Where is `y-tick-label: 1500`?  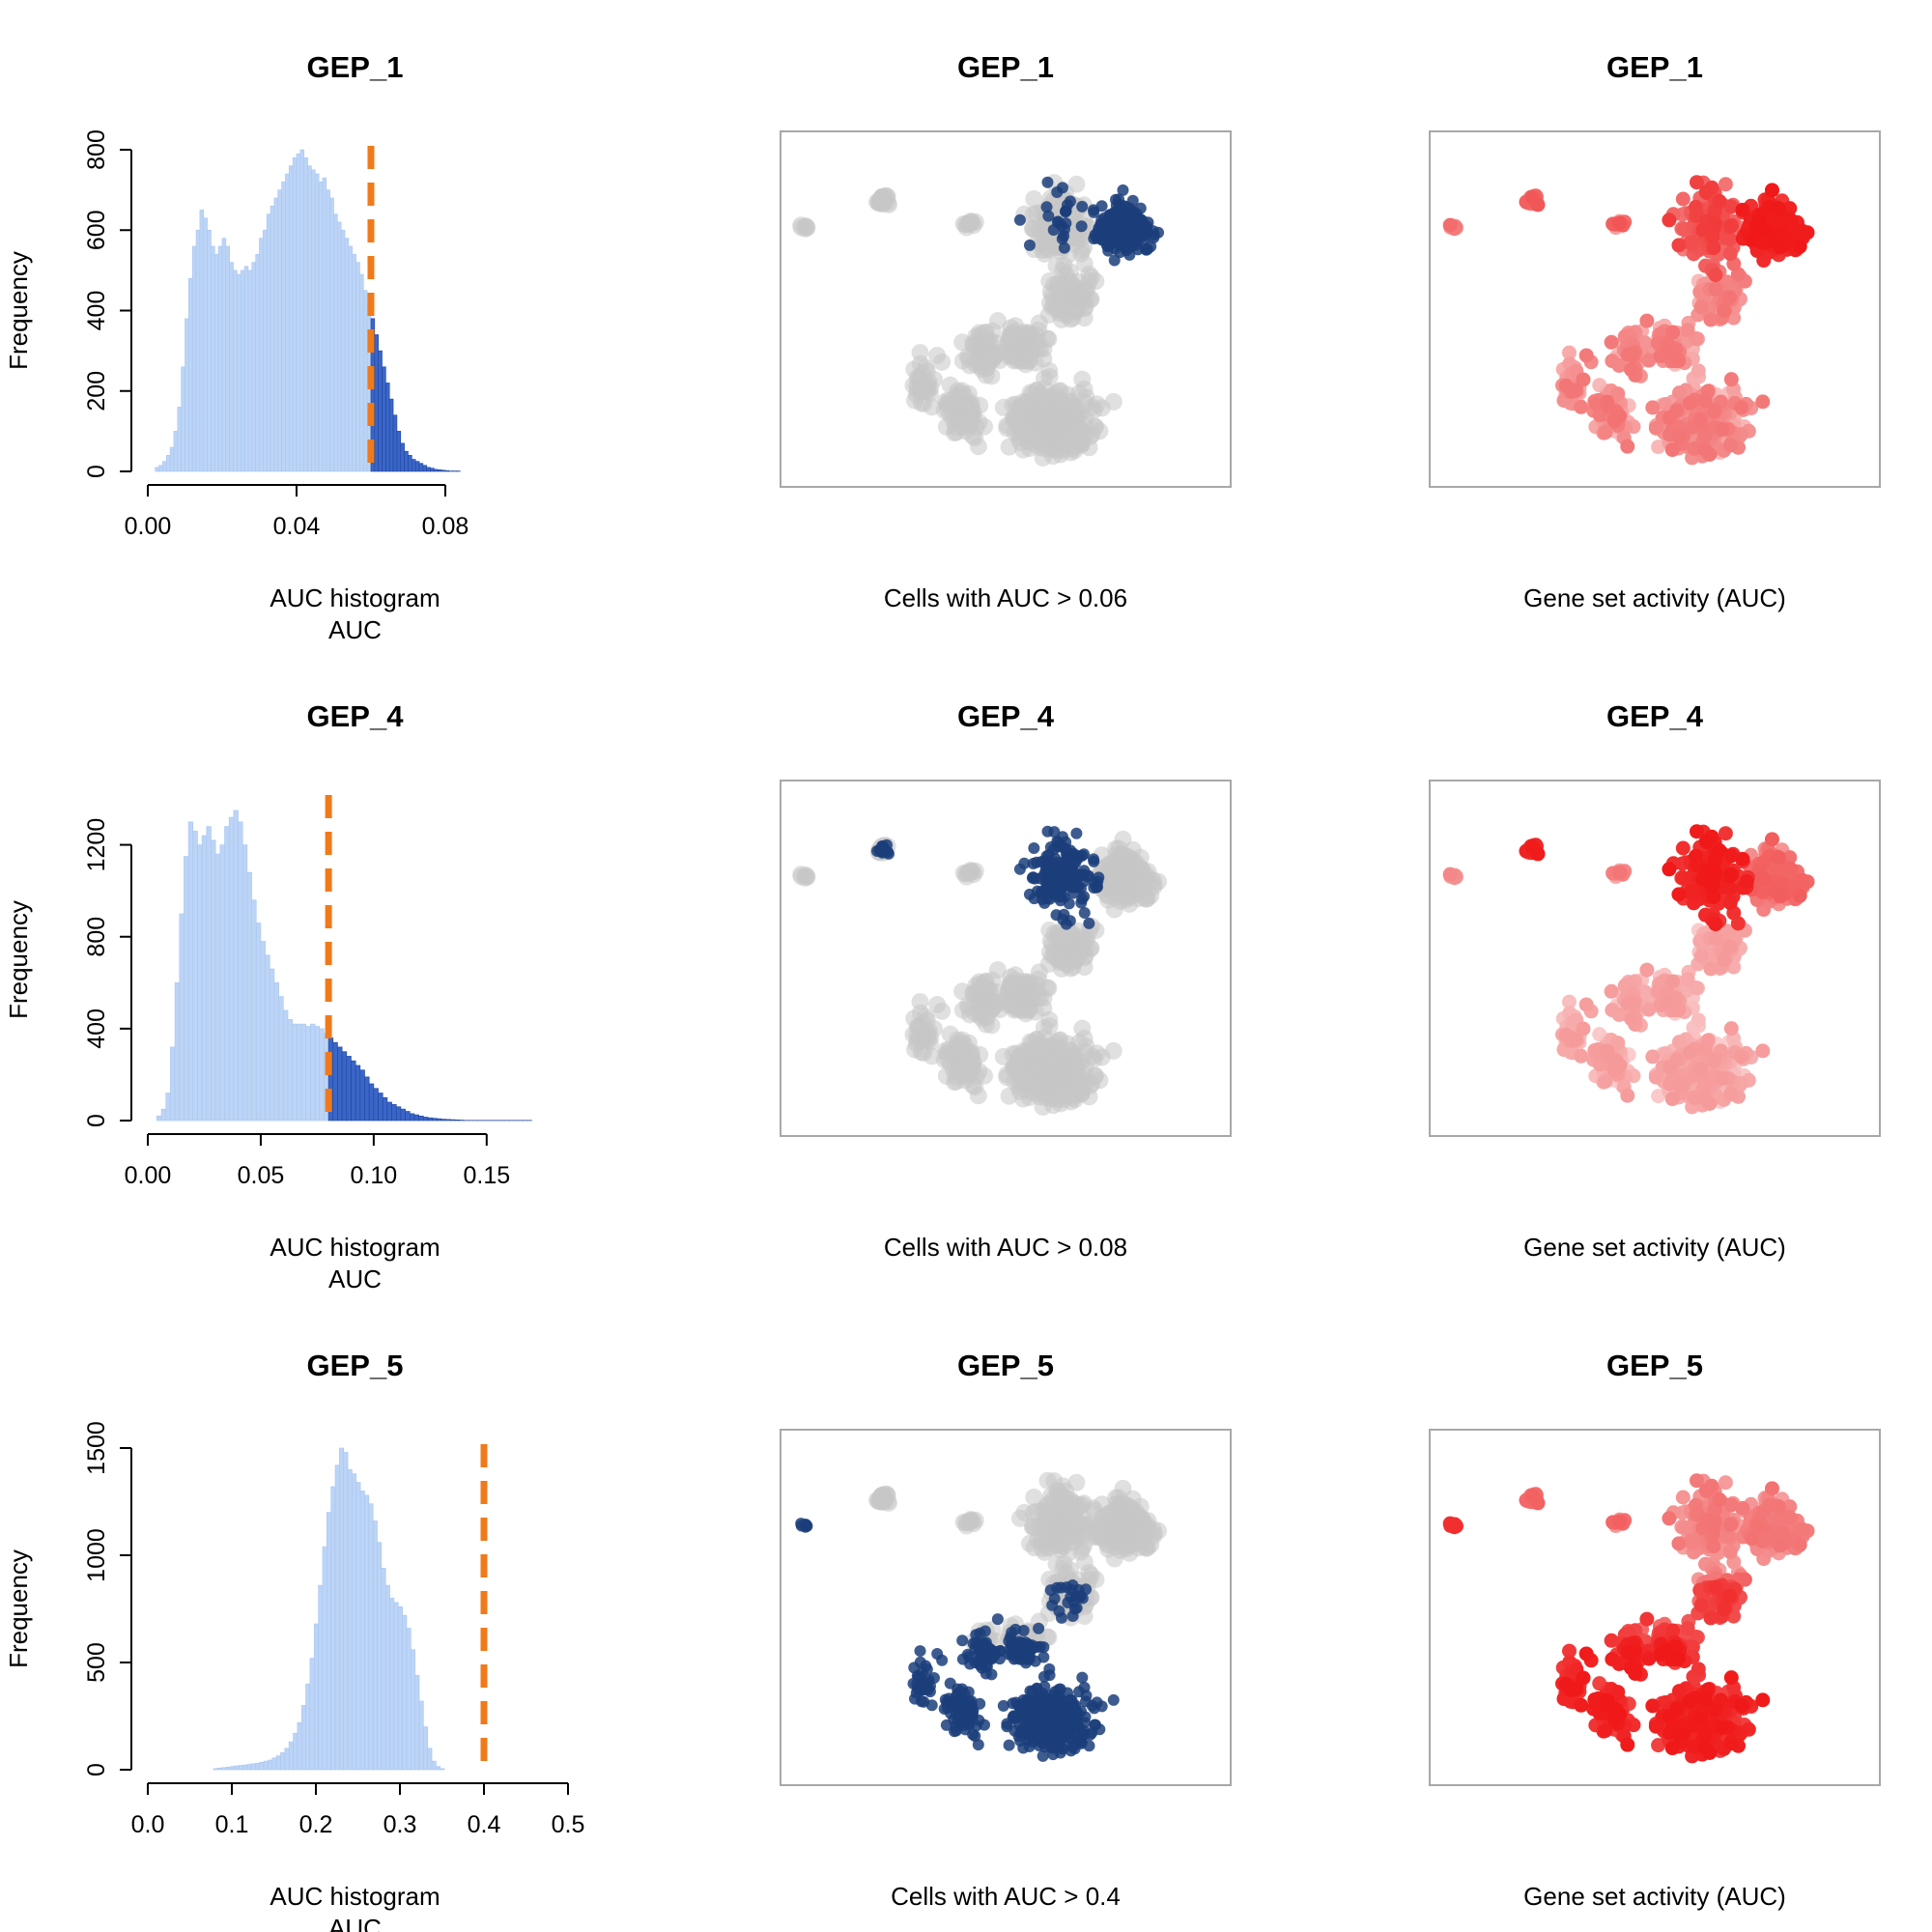
y-tick-label: 1500 is located at coordinates (96, 1448).